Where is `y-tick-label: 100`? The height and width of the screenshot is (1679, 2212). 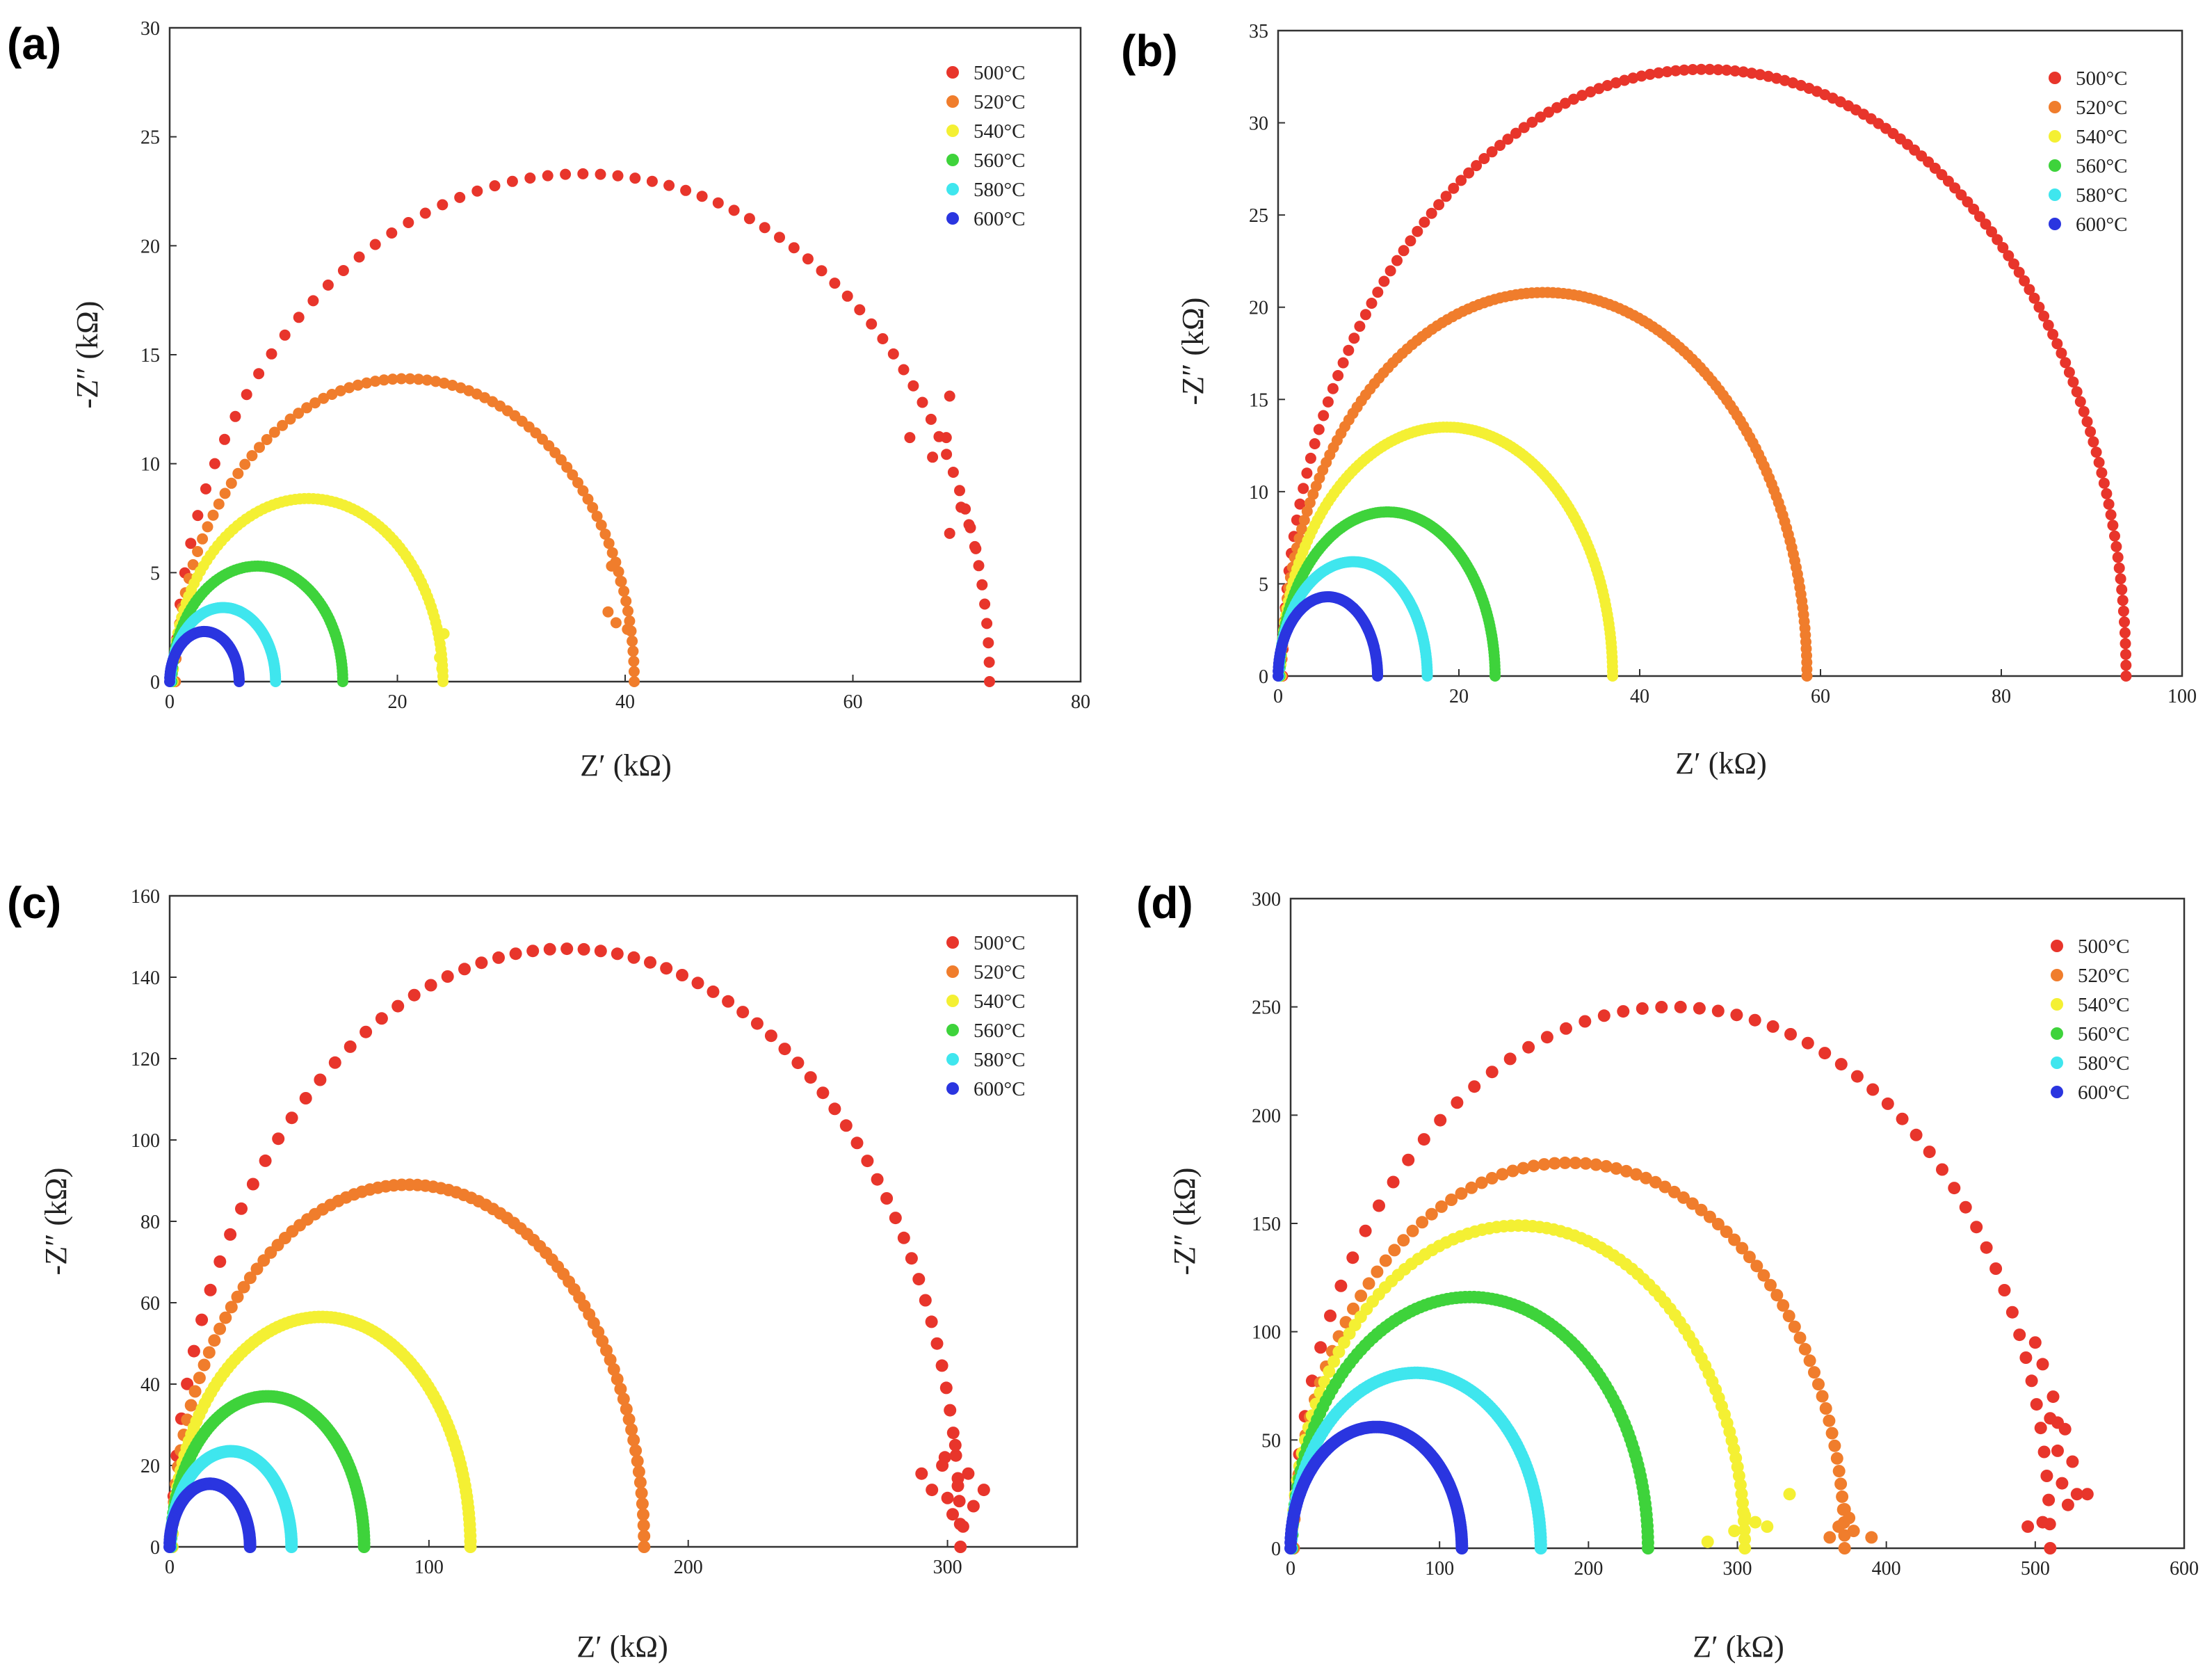
y-tick-label: 100 is located at coordinates (146, 1141).